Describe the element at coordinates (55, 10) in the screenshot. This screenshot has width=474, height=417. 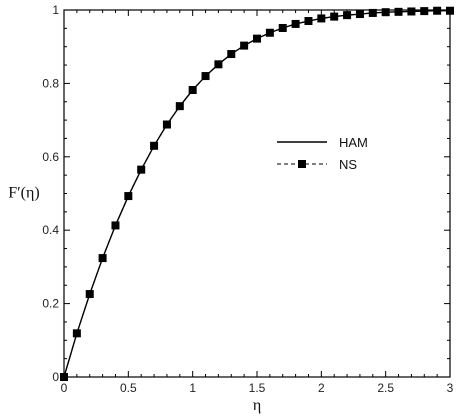
I see `y-tick-label: 1` at that location.